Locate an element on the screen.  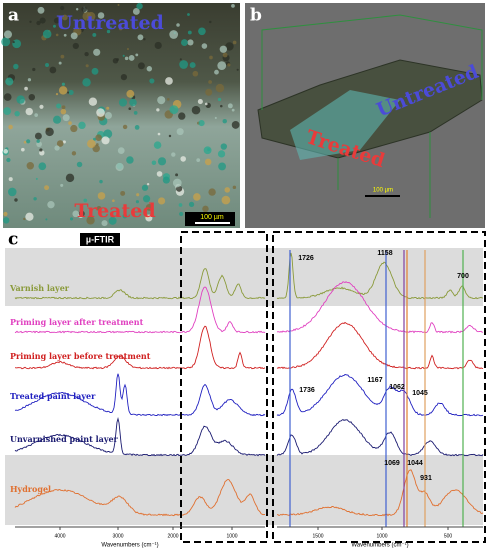
peak-label: 1736 is located at coordinates (307, 390).